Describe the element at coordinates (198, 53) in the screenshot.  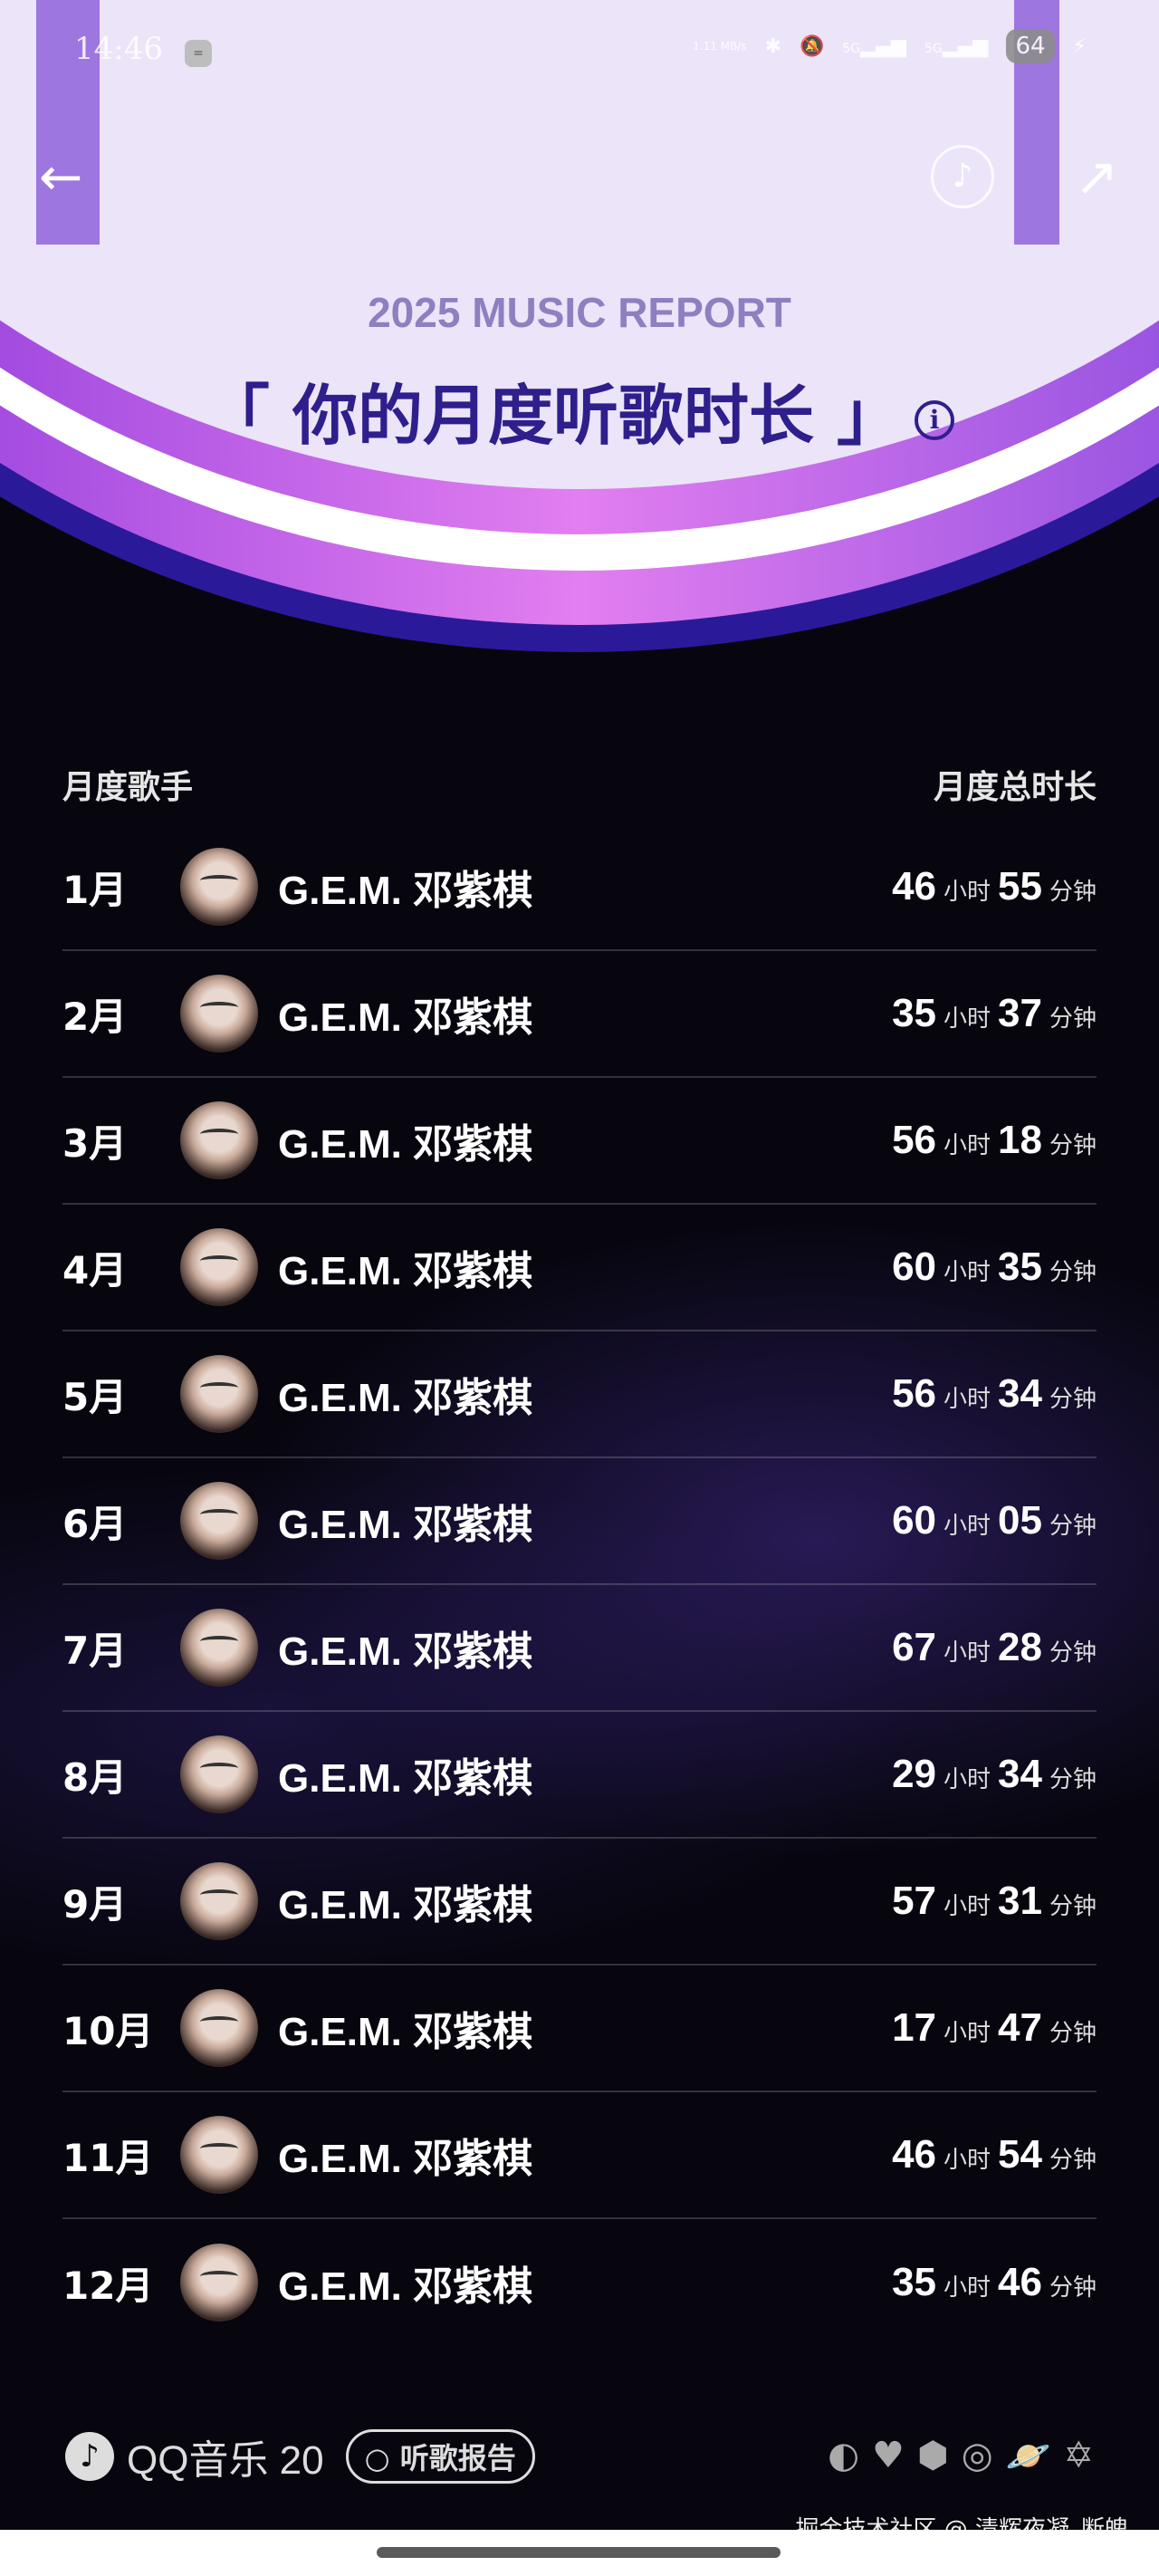
I see `notification-icon: =` at that location.